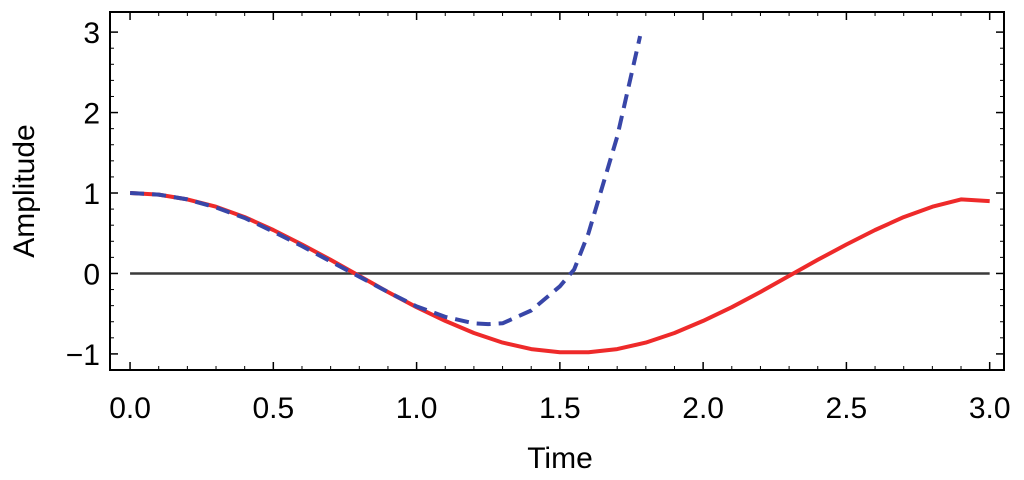 The width and height of the screenshot is (1024, 480). What do you see at coordinates (560, 408) in the screenshot?
I see `x-tick-label: 1.5` at bounding box center [560, 408].